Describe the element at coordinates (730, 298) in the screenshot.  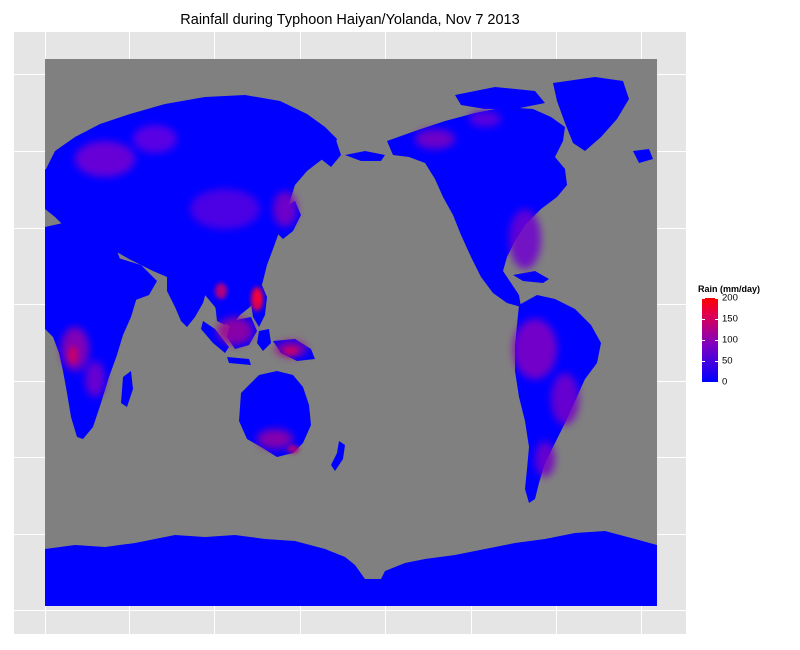
I see `legend-tick-label: 200` at that location.